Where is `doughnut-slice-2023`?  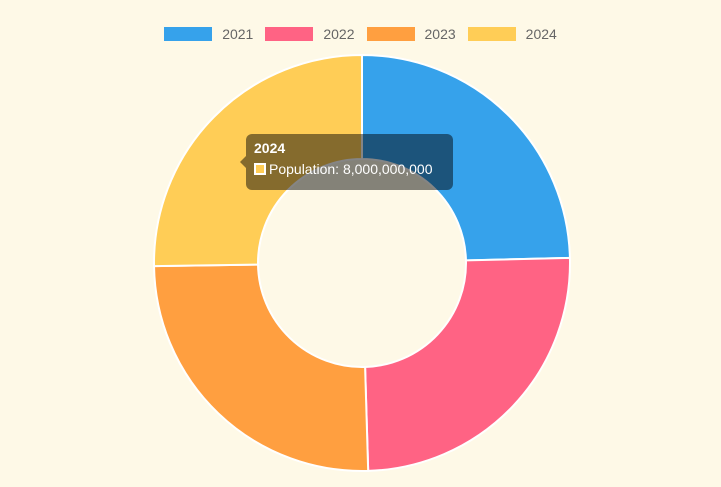
doughnut-slice-2023 is located at coordinates (261, 367).